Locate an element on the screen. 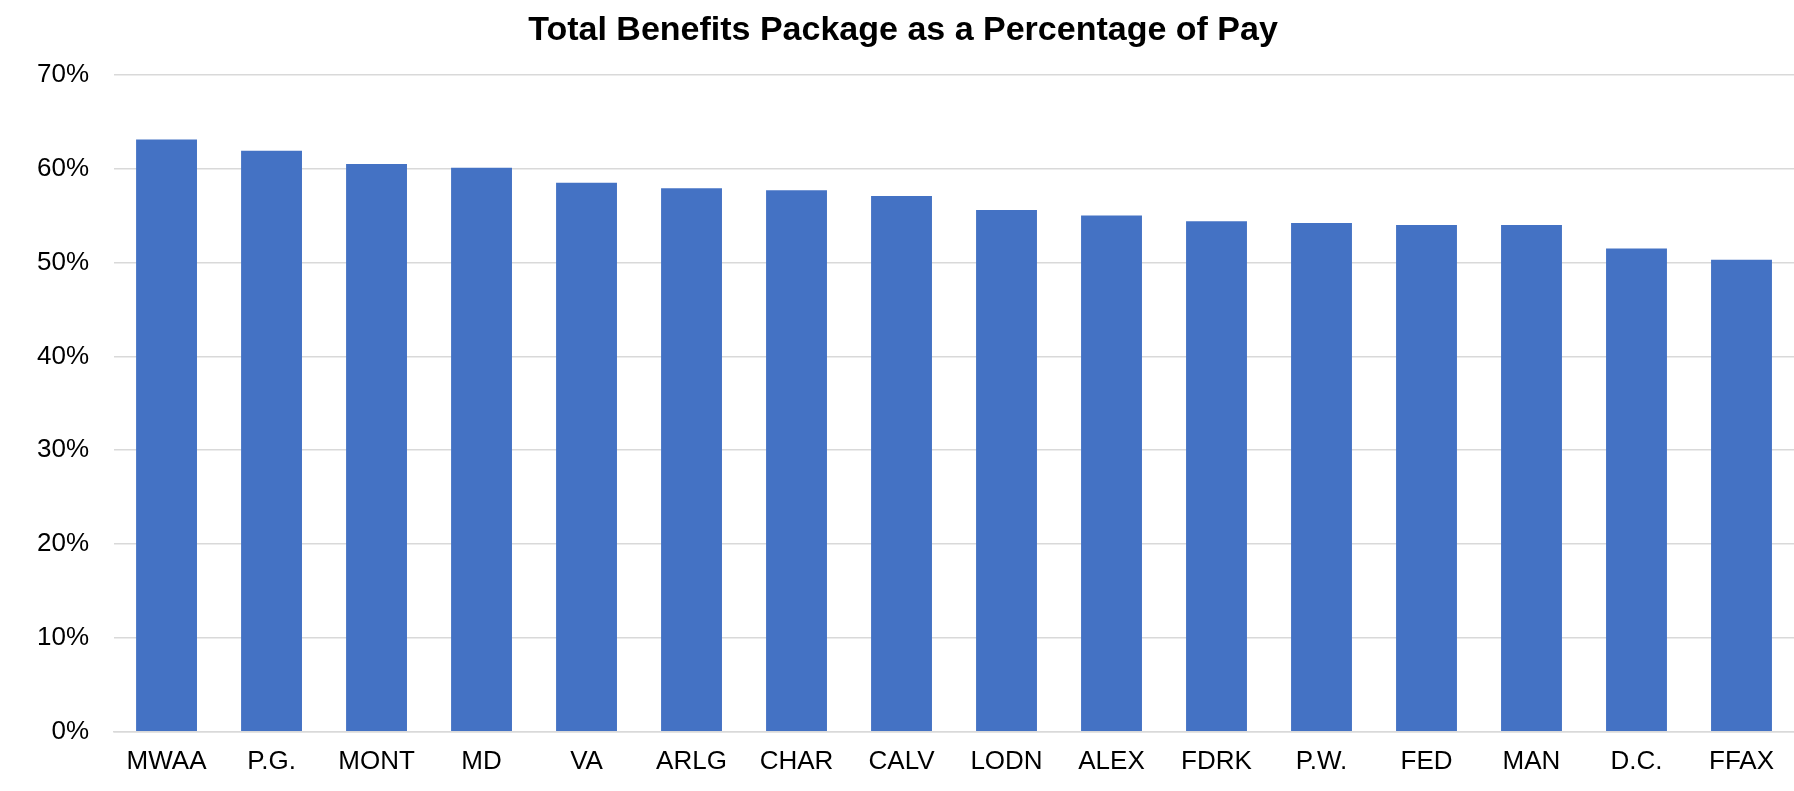 The height and width of the screenshot is (791, 1794). x-tick-label: MD is located at coordinates (481, 759).